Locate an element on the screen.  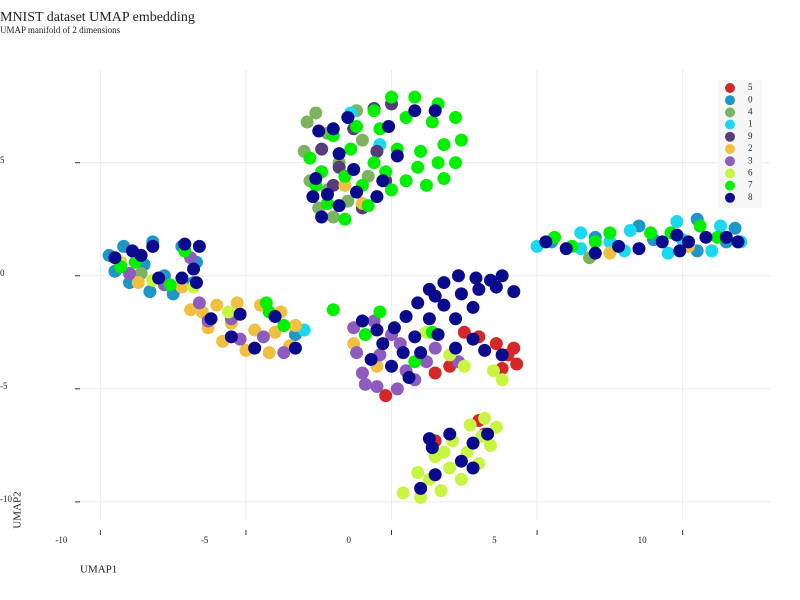
y-tick-label: -5 is located at coordinates (4, 386).